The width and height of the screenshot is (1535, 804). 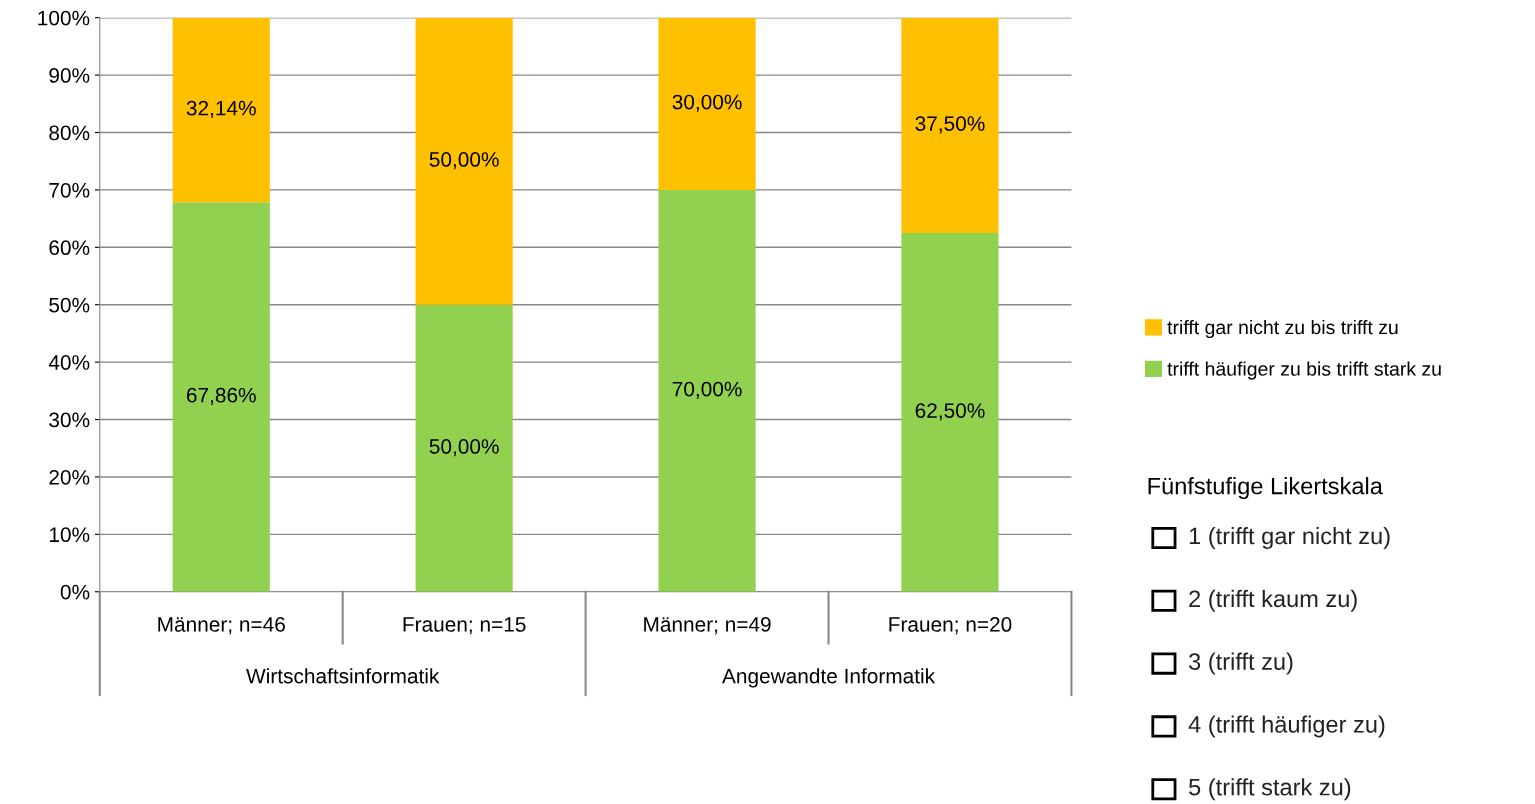 I want to click on data-label: 67,86%, so click(x=221, y=396).